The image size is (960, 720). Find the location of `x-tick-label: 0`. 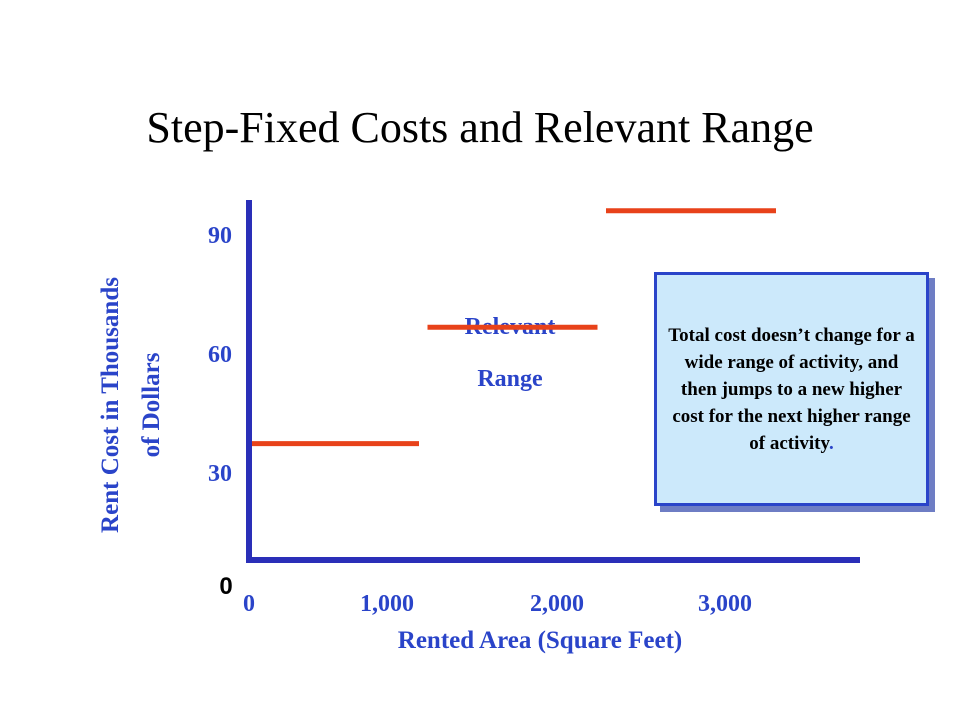

x-tick-label: 0 is located at coordinates (249, 604).